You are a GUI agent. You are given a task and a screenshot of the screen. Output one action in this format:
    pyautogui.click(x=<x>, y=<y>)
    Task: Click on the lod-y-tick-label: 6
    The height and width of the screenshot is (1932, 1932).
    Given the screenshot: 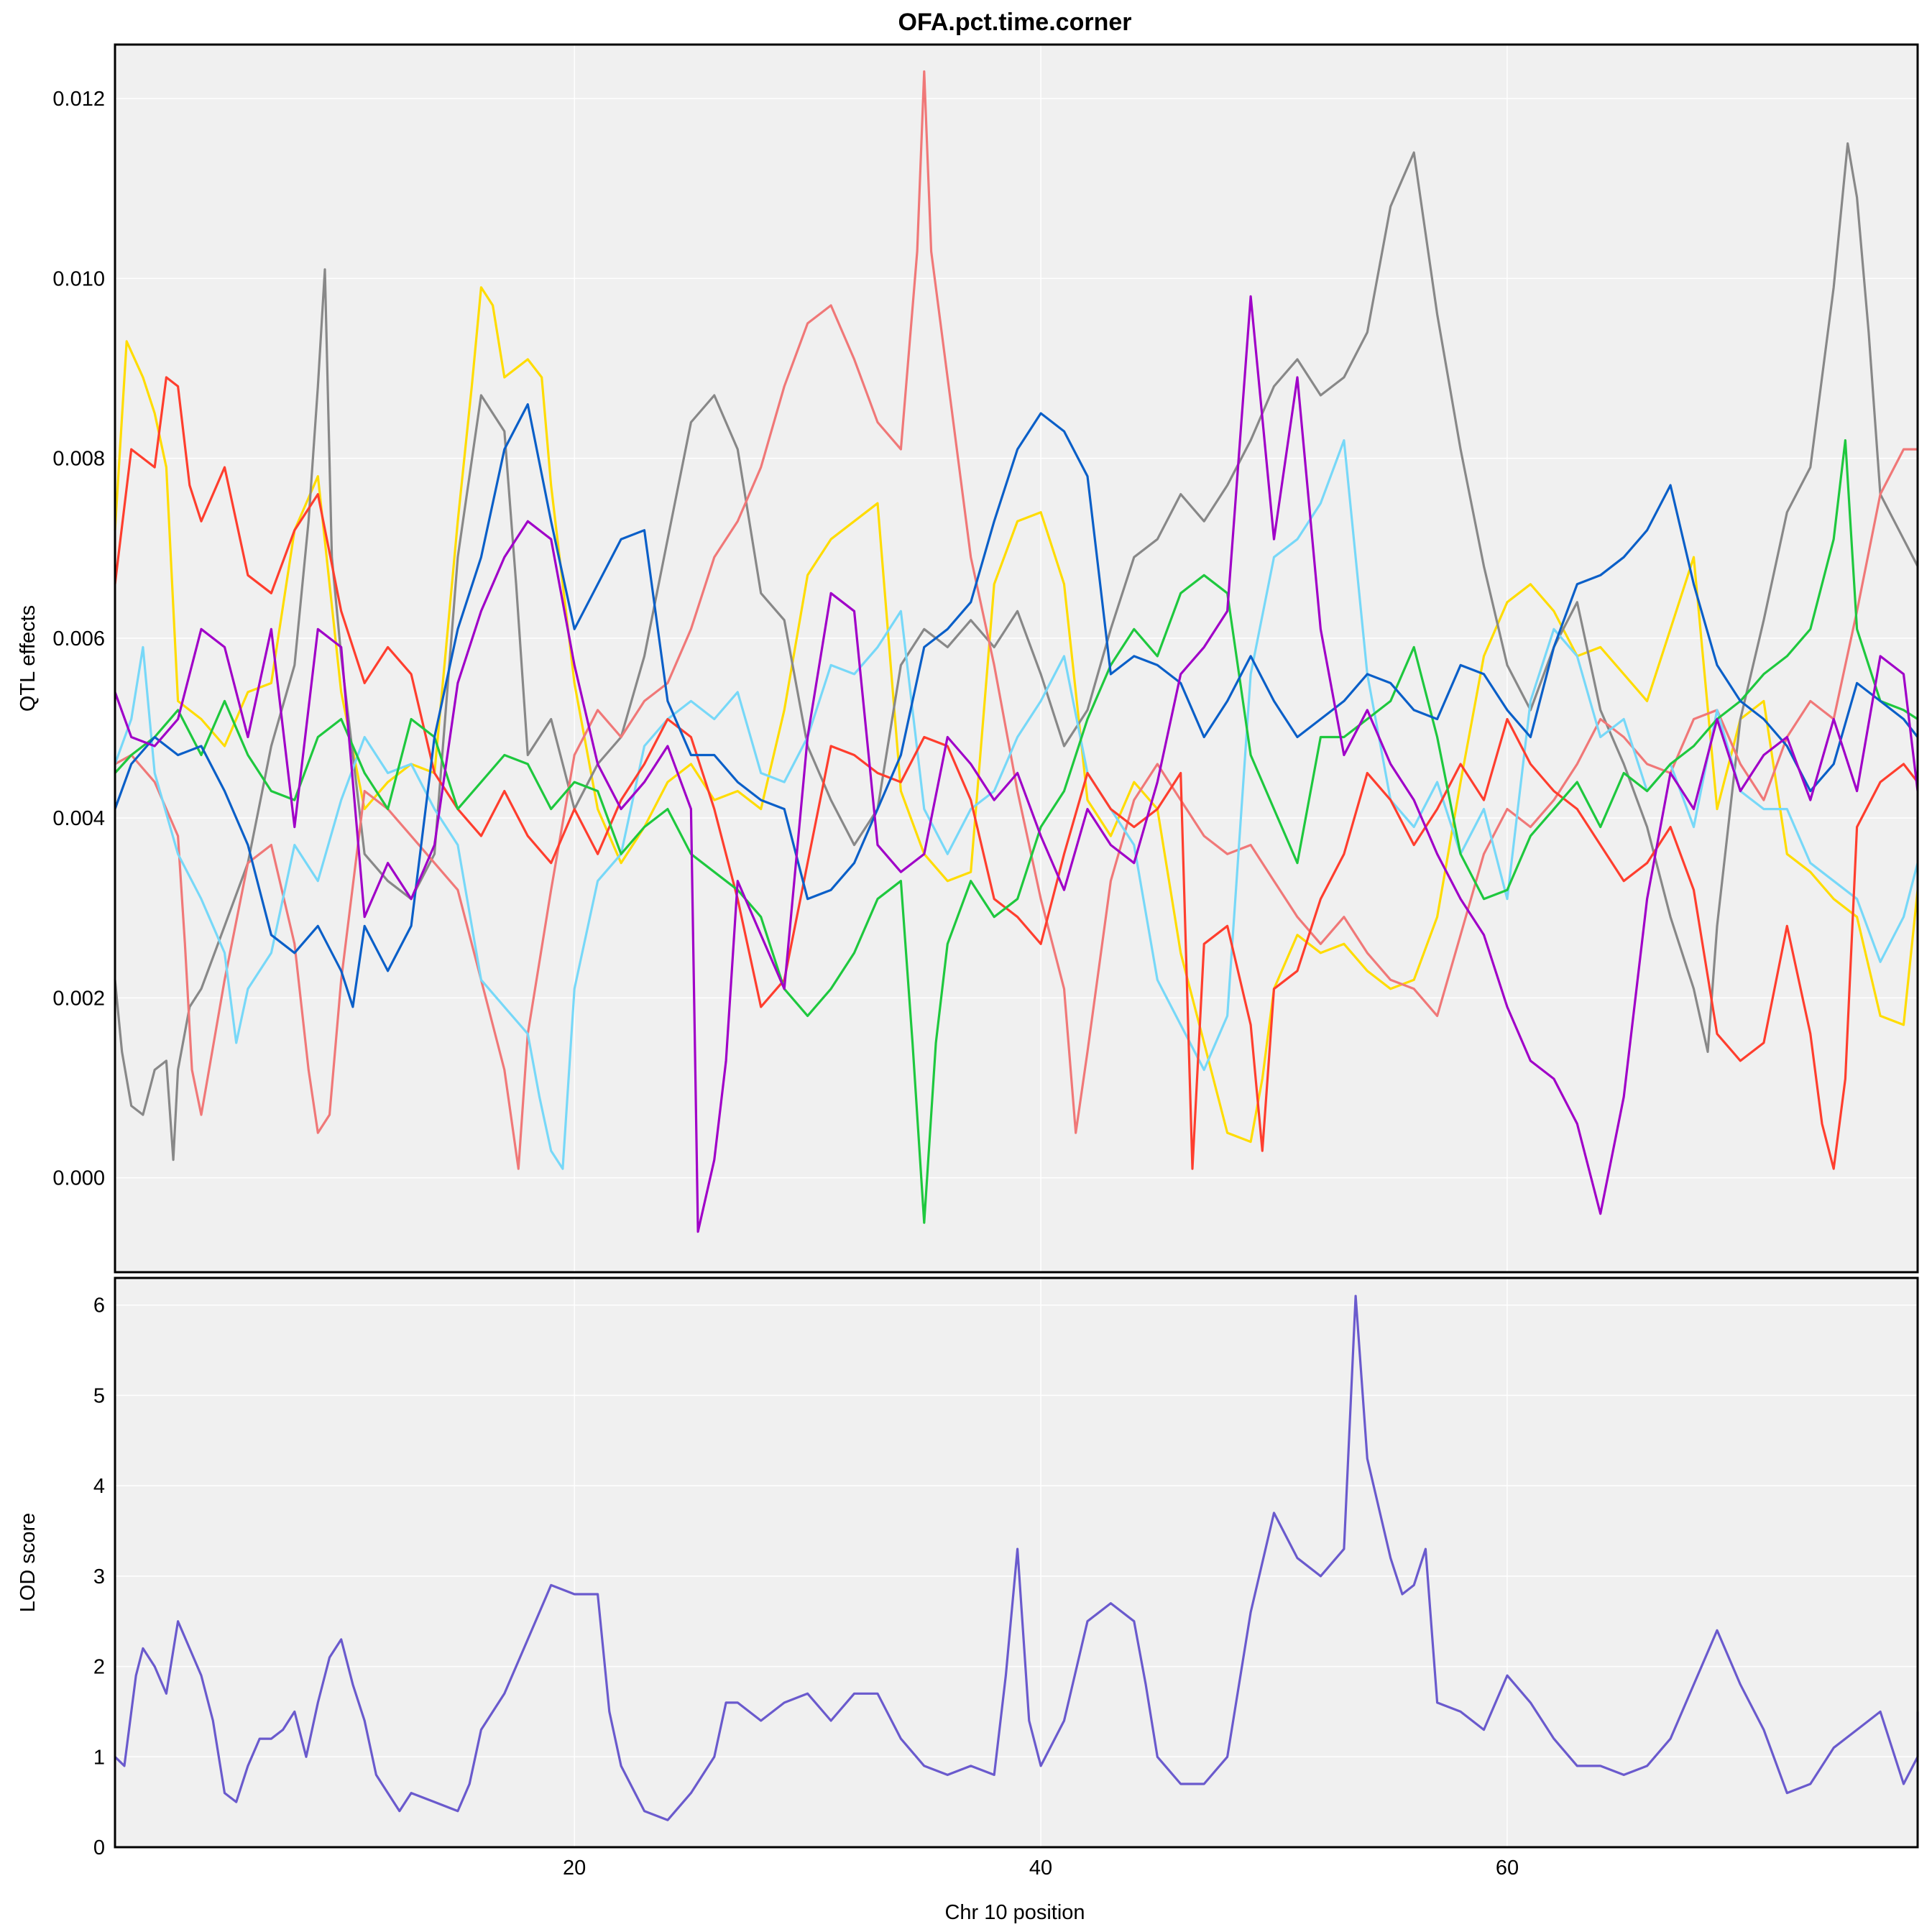 What is the action you would take?
    pyautogui.click(x=99, y=1305)
    